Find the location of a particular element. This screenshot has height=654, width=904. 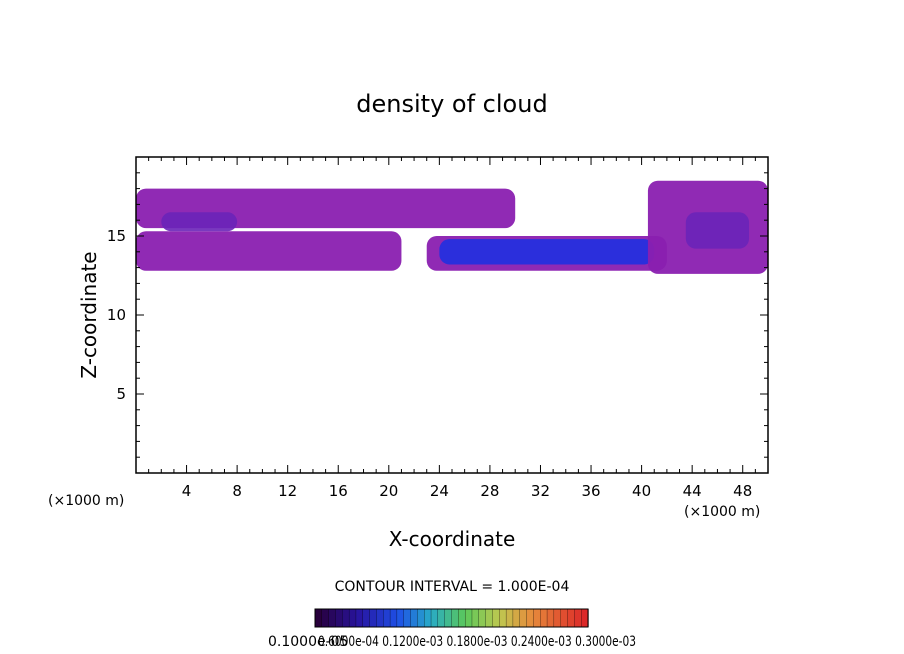

y-tick-label: 15 is located at coordinates (116, 236).